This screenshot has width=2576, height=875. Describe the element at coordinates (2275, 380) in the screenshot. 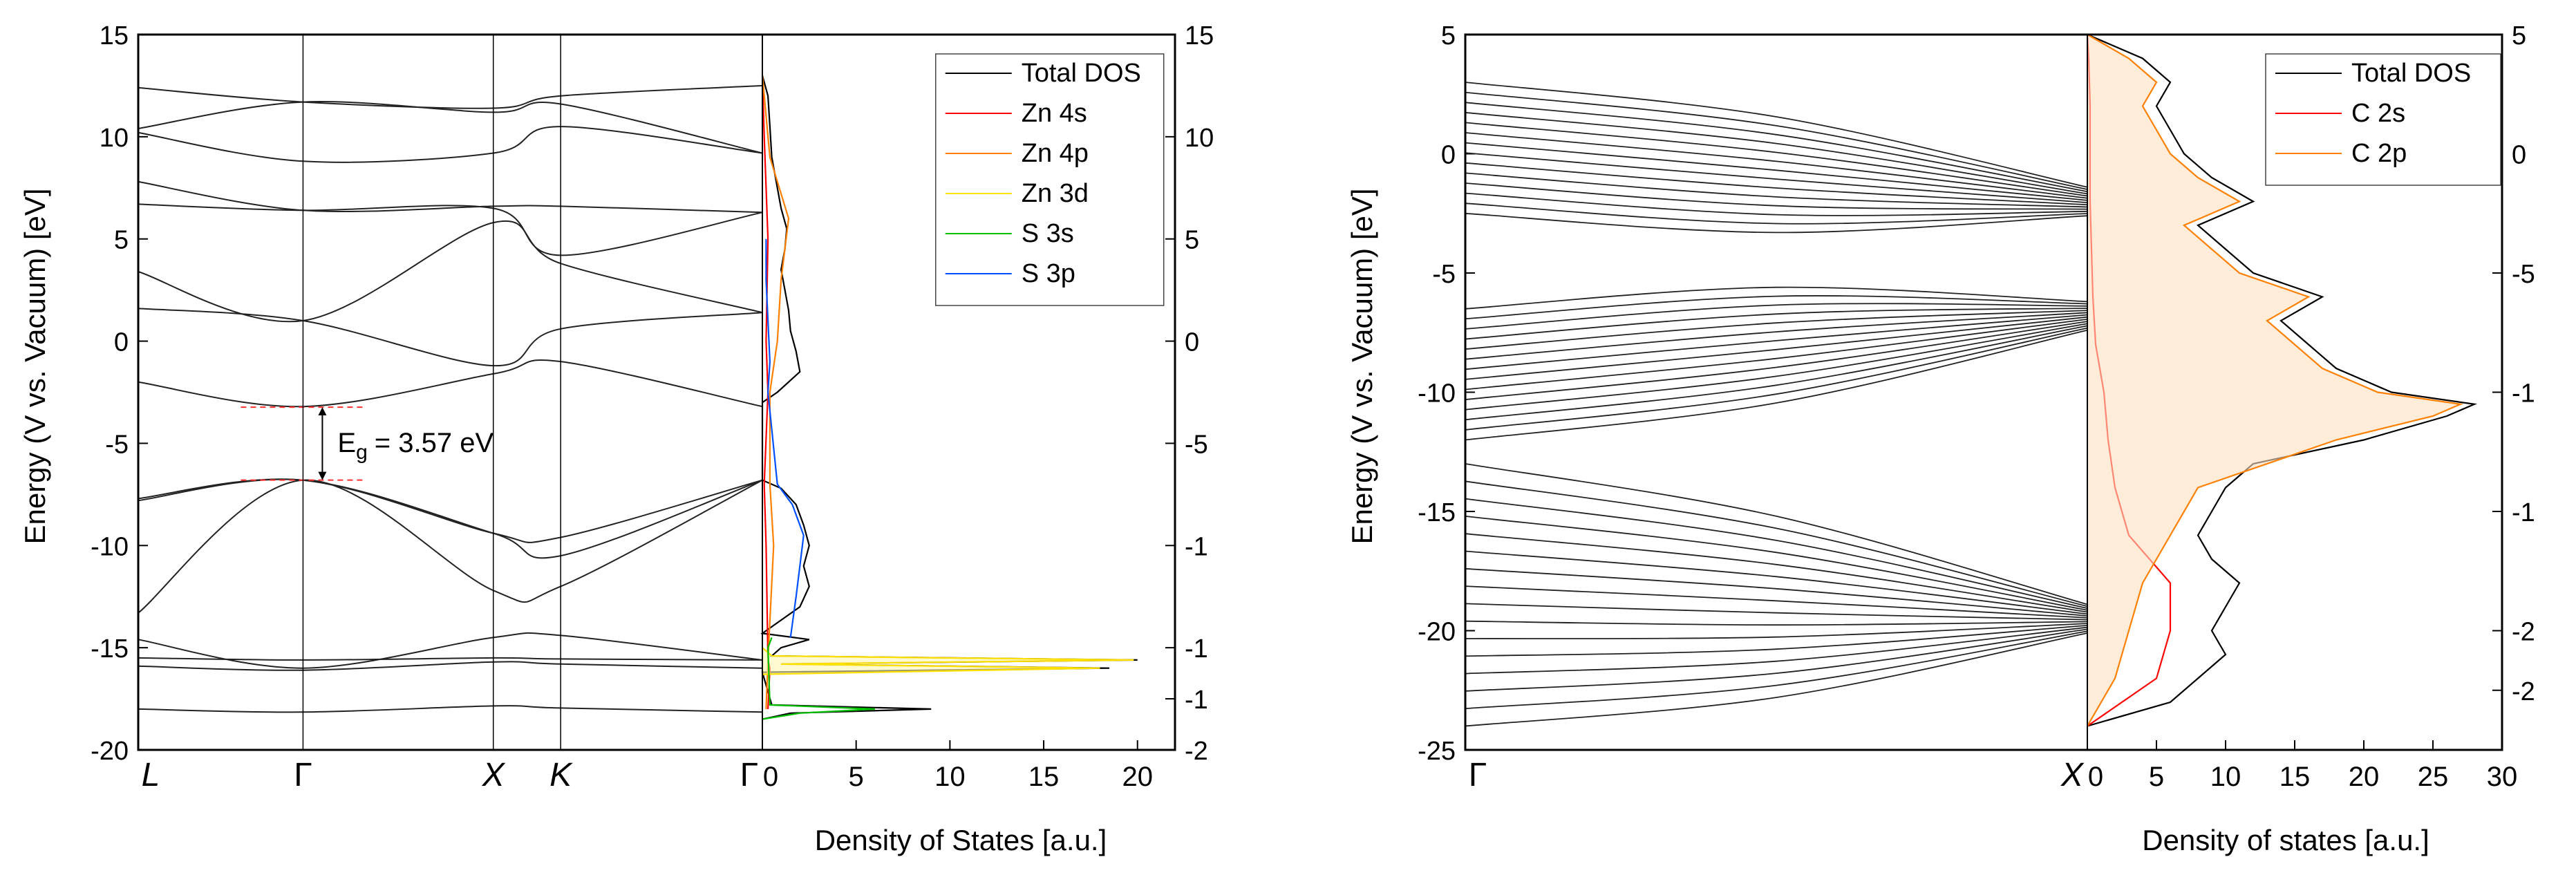

I see `p2-dos-c-2p` at that location.